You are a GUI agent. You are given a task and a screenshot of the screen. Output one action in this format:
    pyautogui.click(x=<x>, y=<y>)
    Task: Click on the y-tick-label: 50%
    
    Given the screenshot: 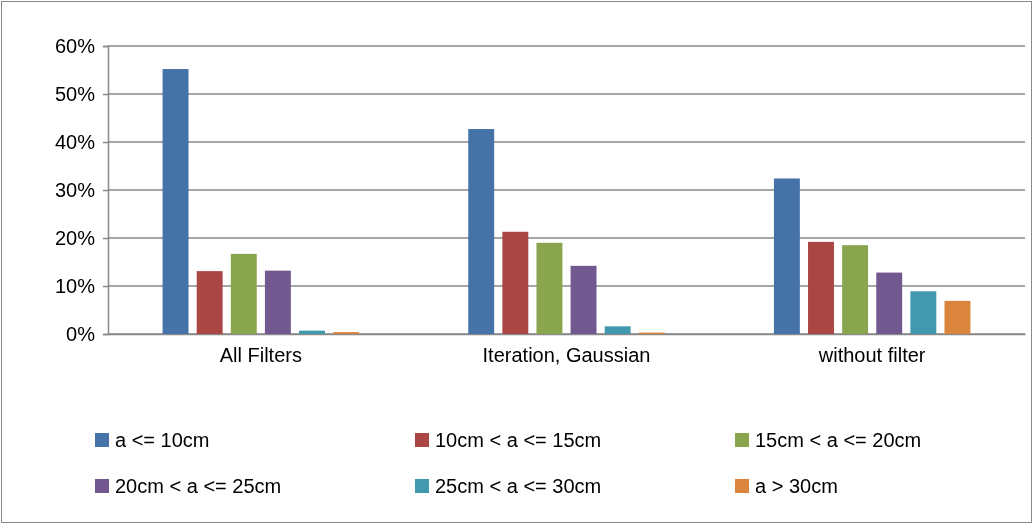 What is the action you would take?
    pyautogui.click(x=75, y=93)
    